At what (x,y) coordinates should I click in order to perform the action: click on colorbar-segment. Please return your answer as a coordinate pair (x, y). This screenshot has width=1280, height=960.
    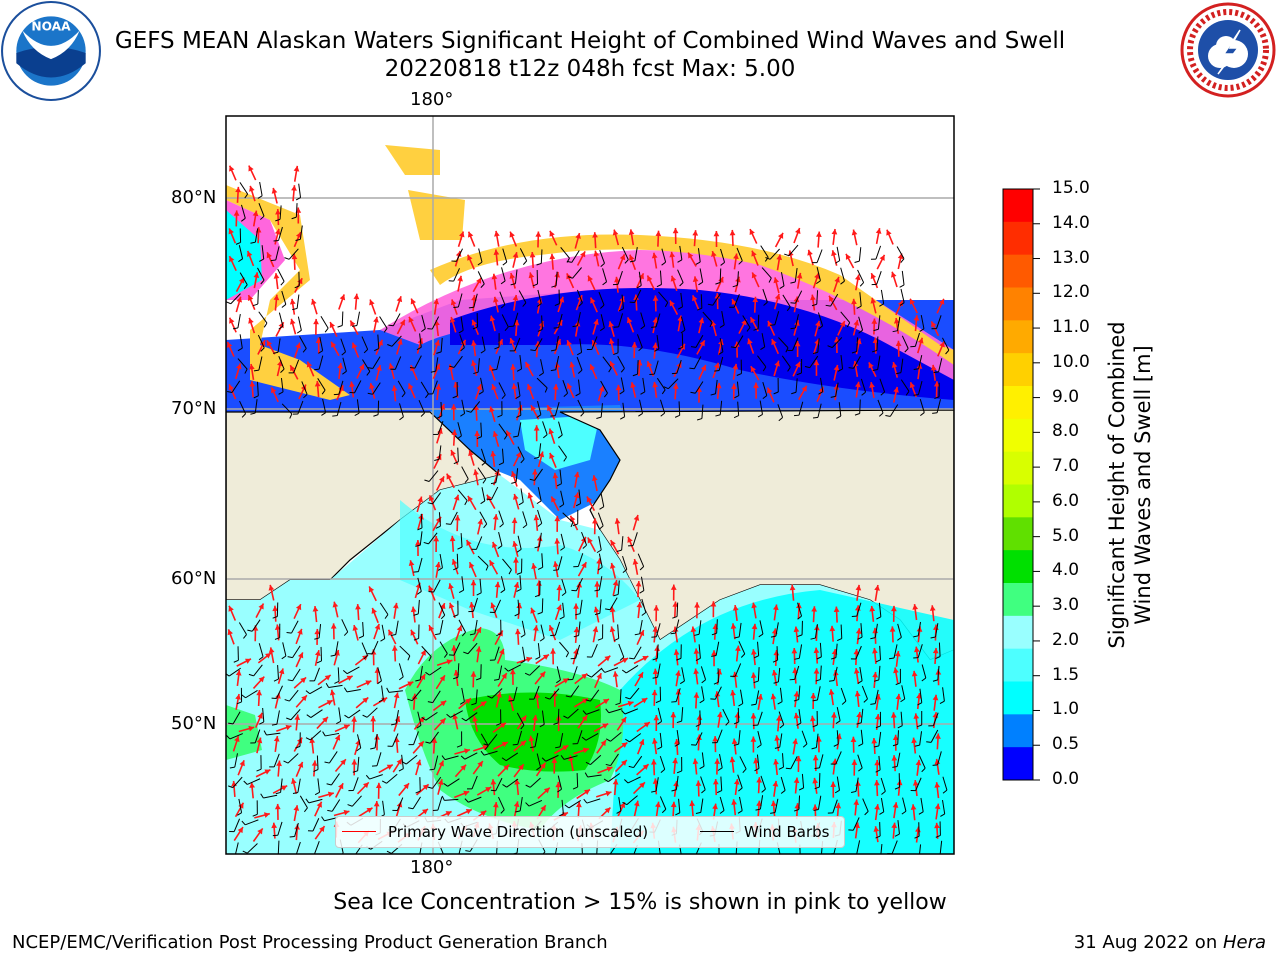
    Looking at the image, I should click on (1018, 403).